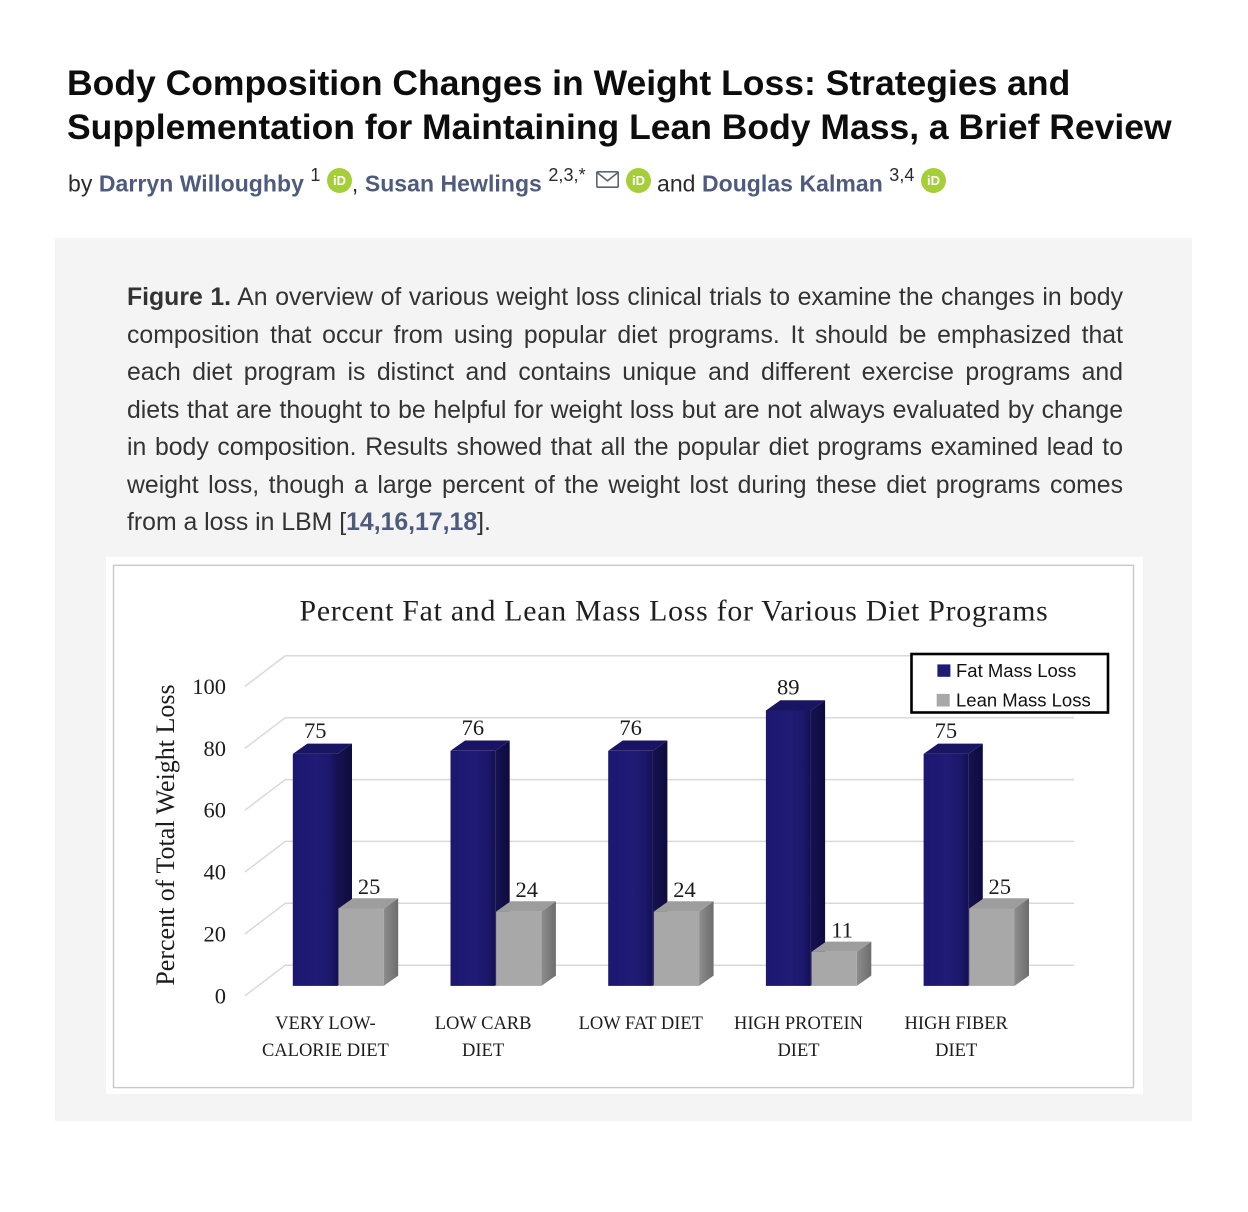 Image resolution: width=1248 pixels, height=1212 pixels. Describe the element at coordinates (215, 933) in the screenshot. I see `svg-text: 20` at that location.